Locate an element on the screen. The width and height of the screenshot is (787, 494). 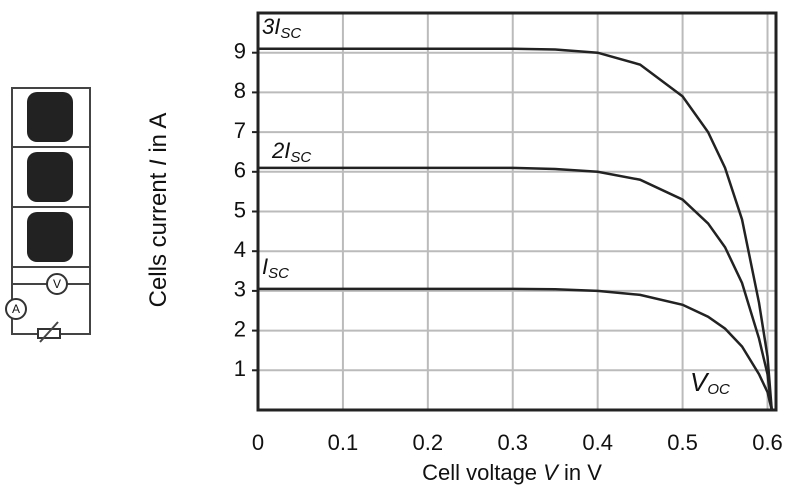
annotation: ISC is located at coordinates (275, 268).